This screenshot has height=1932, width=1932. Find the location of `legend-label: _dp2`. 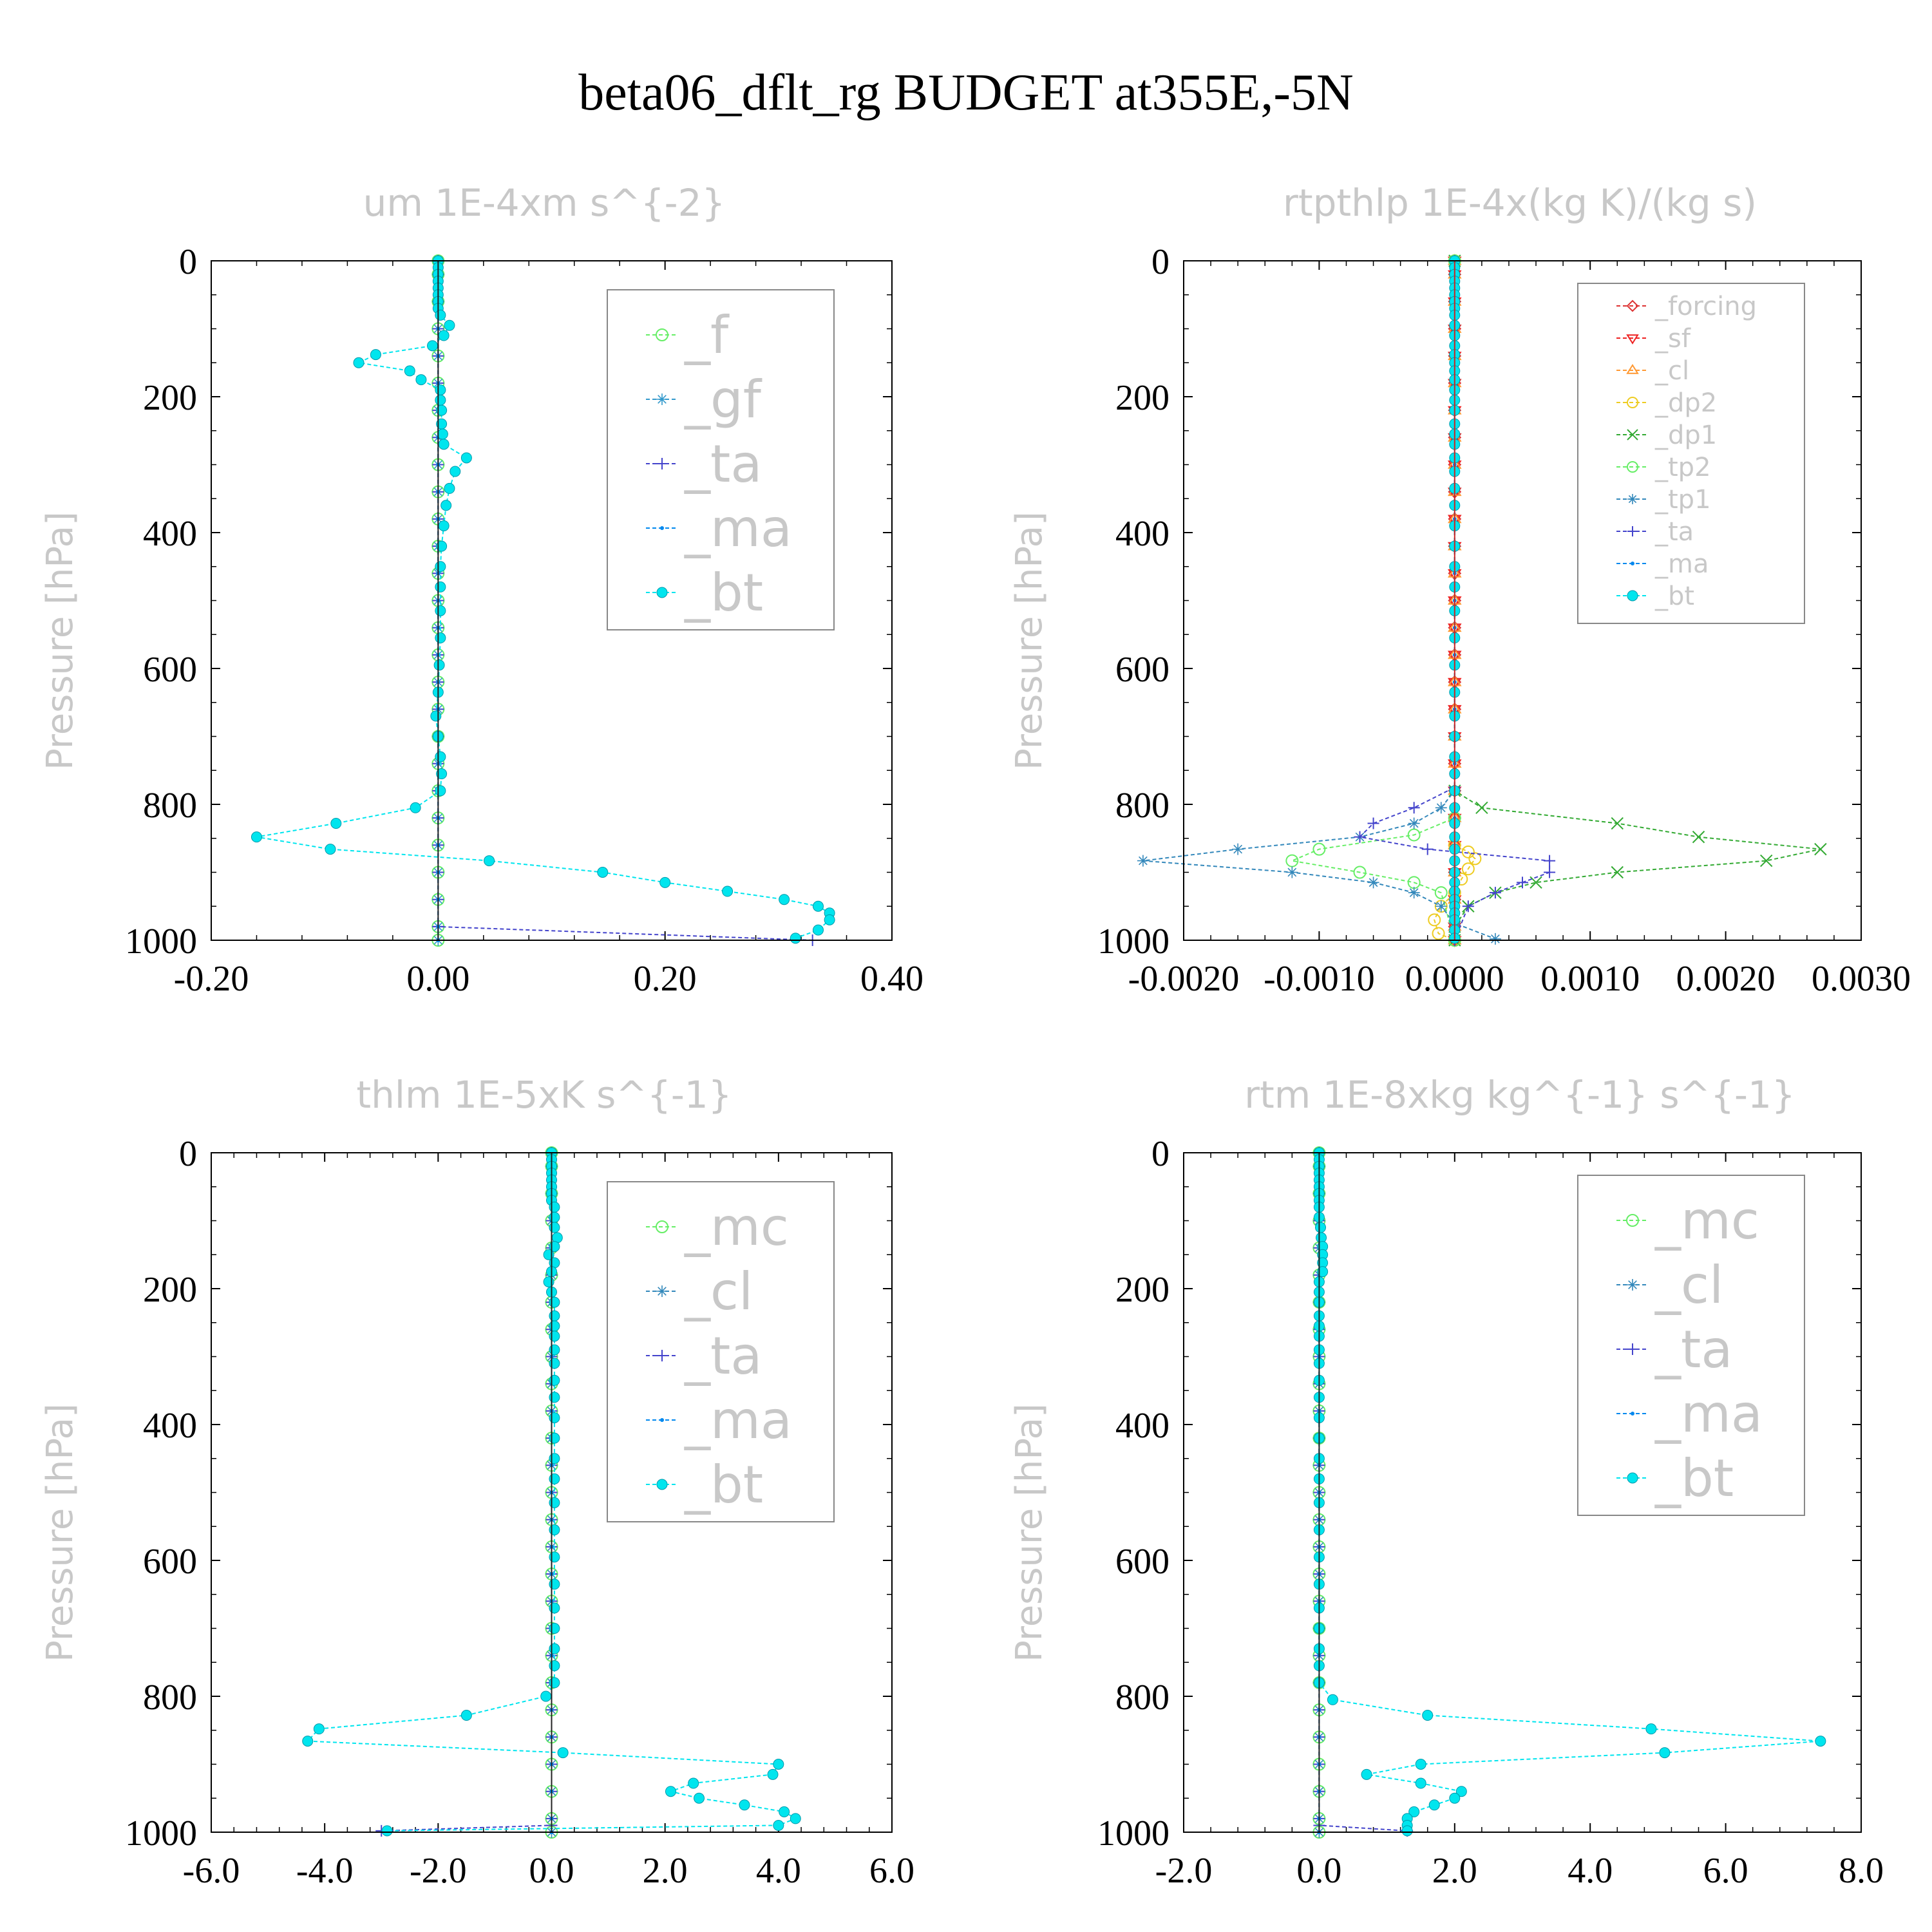

legend-label: _dp2 is located at coordinates (1686, 403).